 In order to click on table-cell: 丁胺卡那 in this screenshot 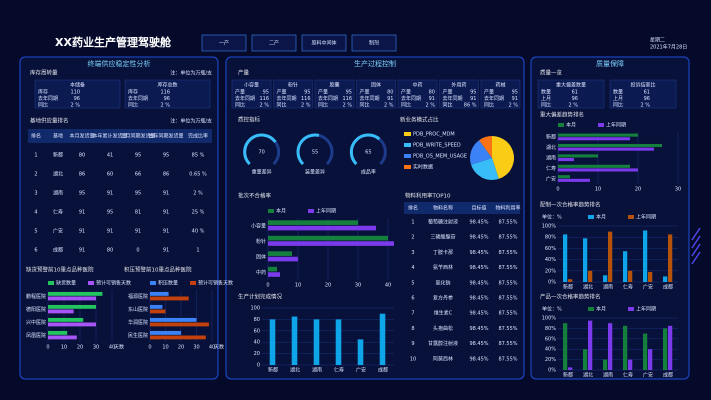, I will do `click(443, 252)`.